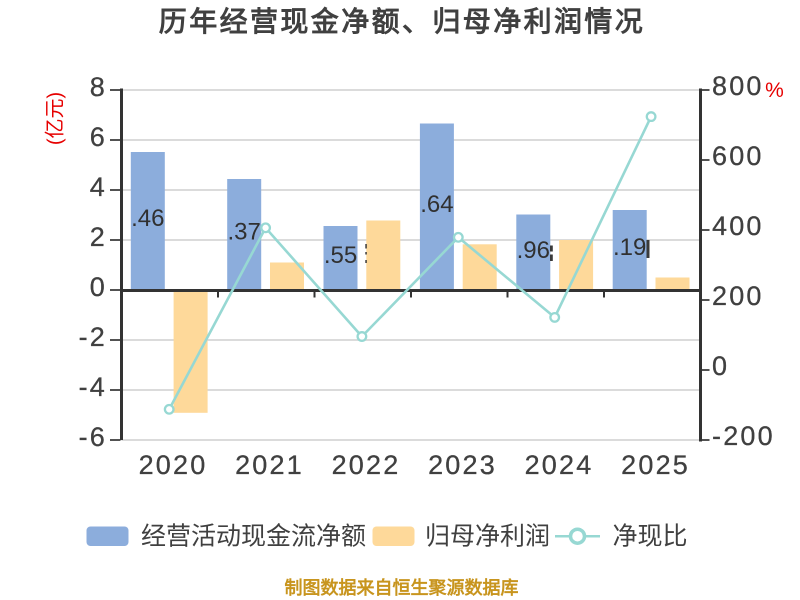 This screenshot has width=800, height=600. I want to click on svg-text: 2024, so click(559, 465).